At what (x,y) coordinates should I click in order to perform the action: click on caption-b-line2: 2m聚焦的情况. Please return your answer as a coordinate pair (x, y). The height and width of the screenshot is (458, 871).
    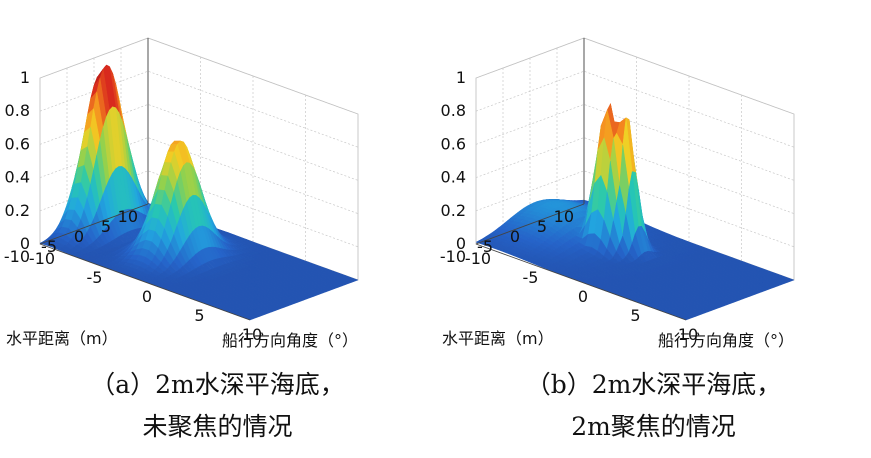
    Looking at the image, I should click on (653, 426).